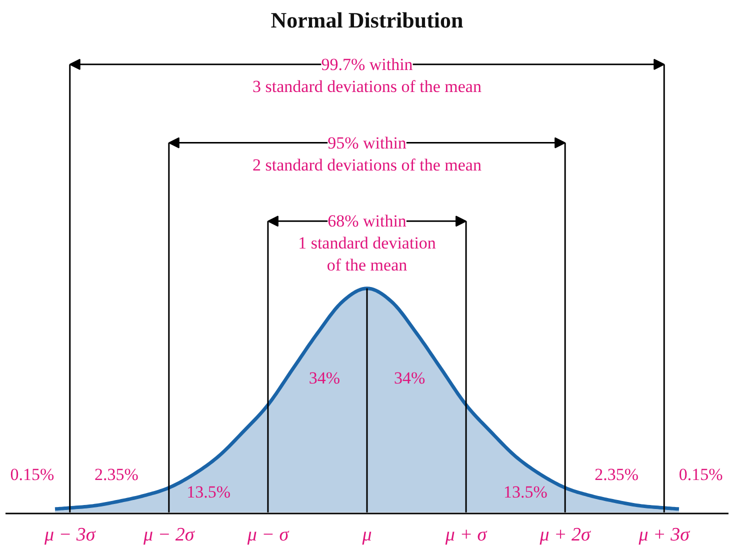 The width and height of the screenshot is (733, 548). Describe the element at coordinates (466, 535) in the screenshot. I see `x-tick-label: μ + σ` at that location.